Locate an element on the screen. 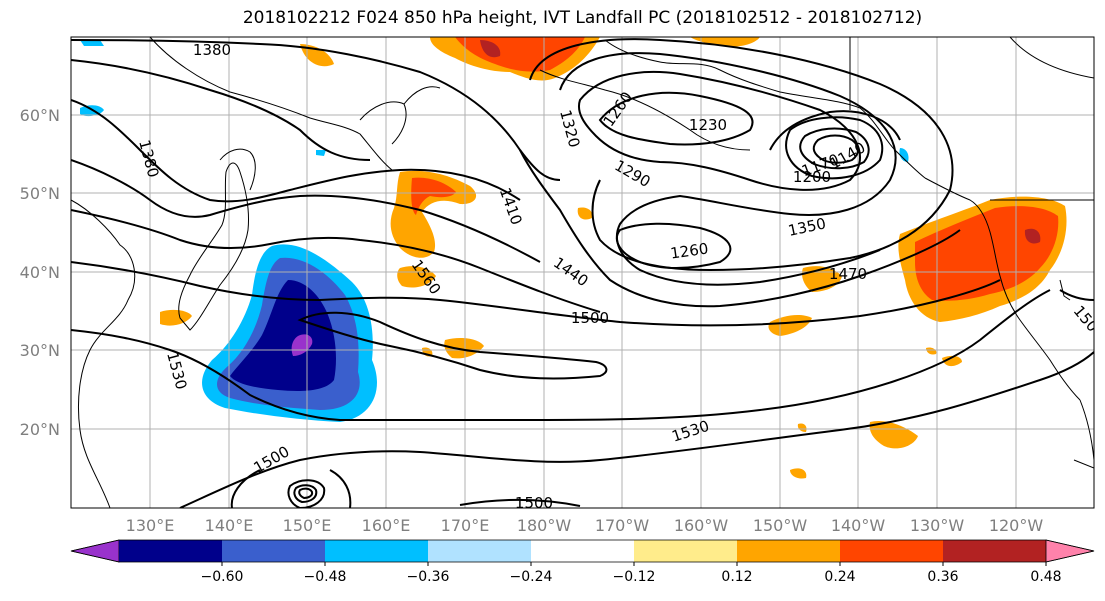 The width and height of the screenshot is (1105, 601). colorbar-tick-label: −0.12 is located at coordinates (634, 577).